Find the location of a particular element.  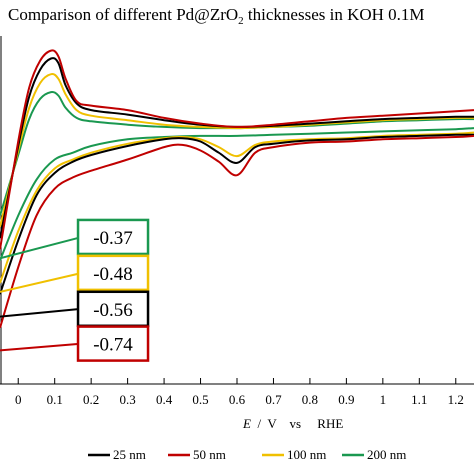

x-tick-label: 1.2 is located at coordinates (456, 399).